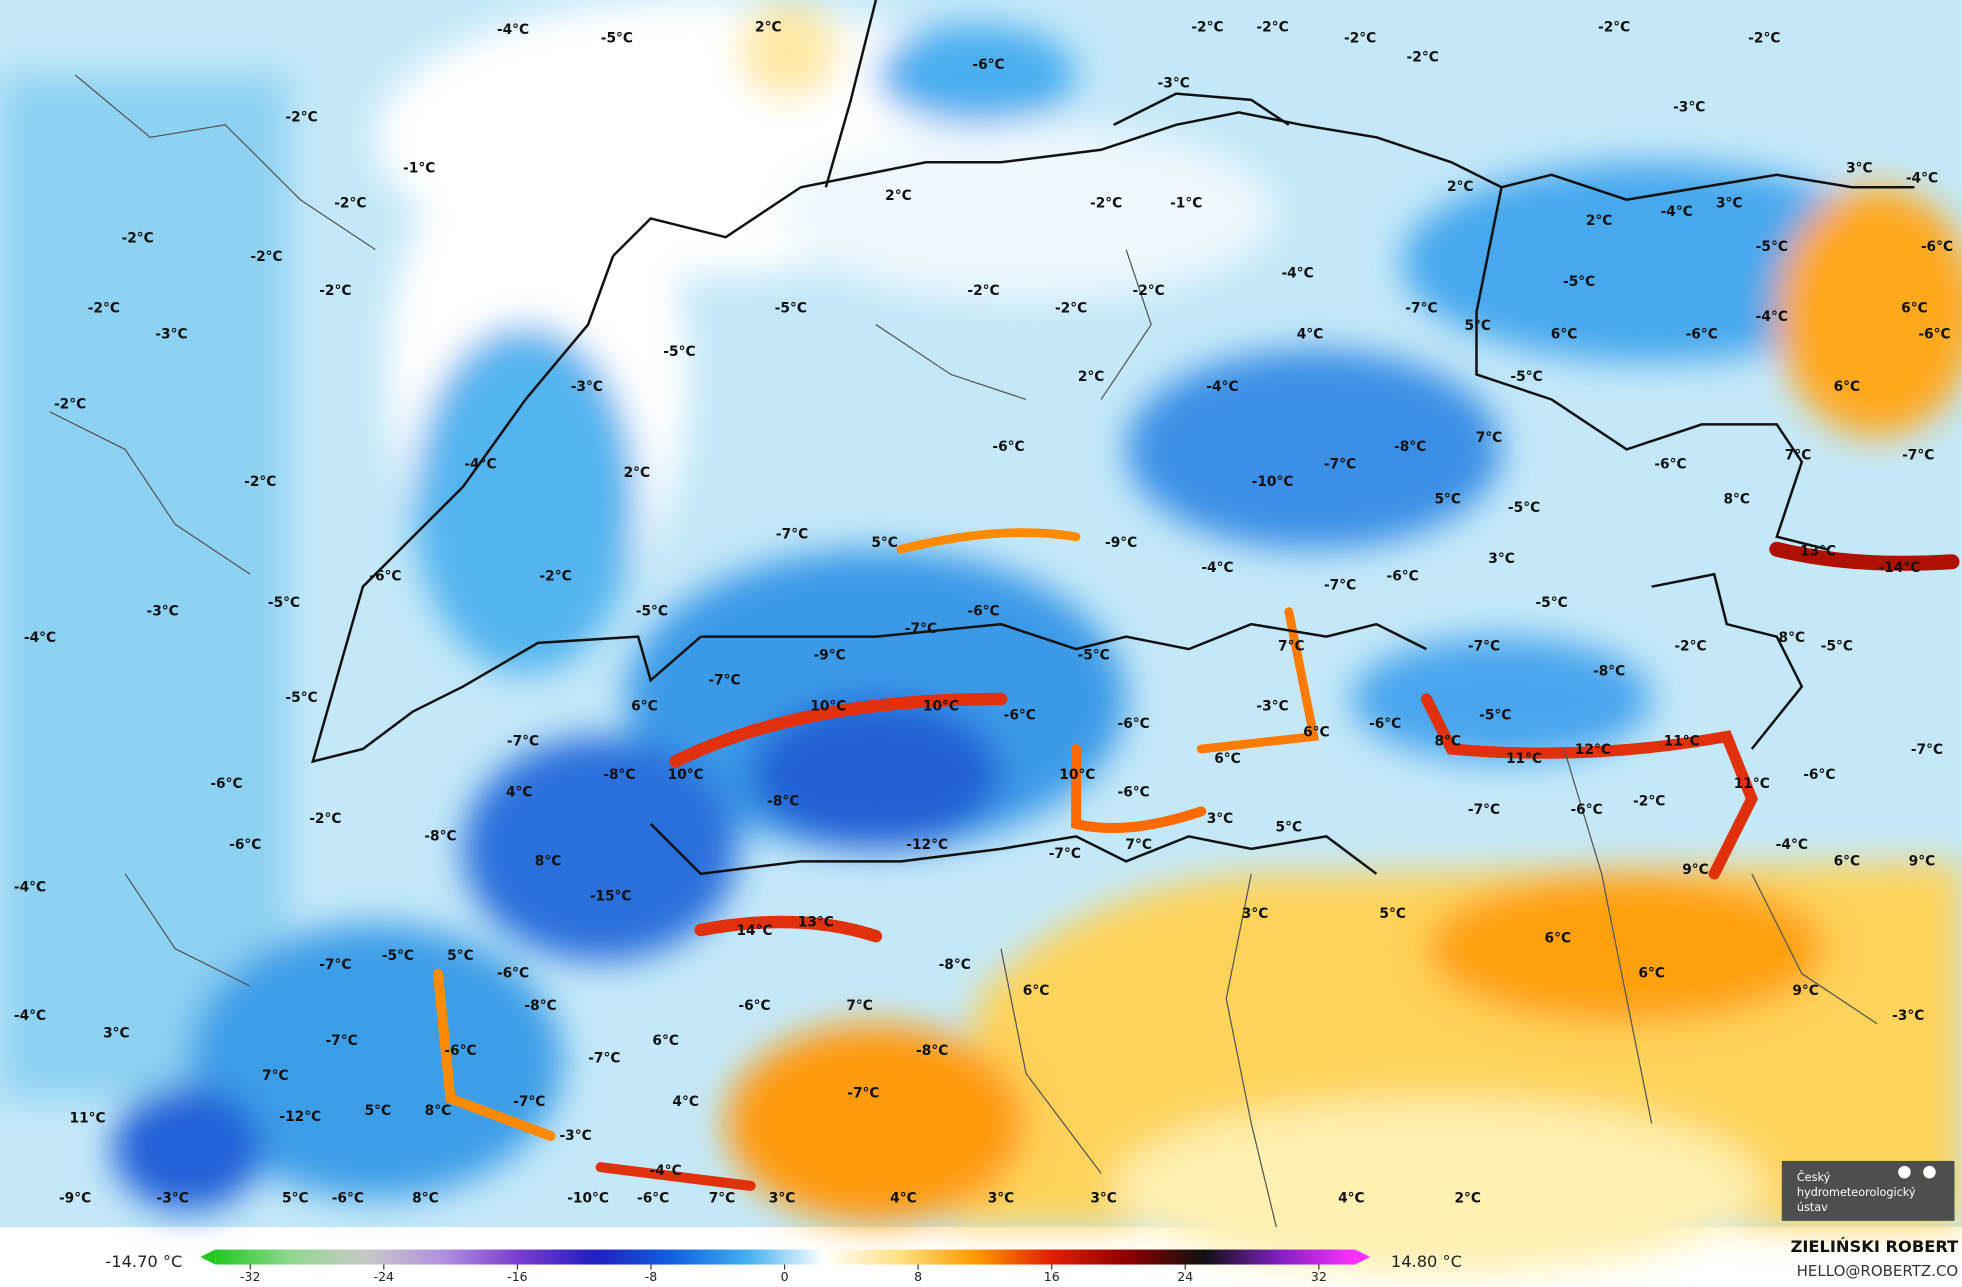 The image size is (1962, 1287). What do you see at coordinates (754, 931) in the screenshot?
I see `temperature-label: 14°C` at bounding box center [754, 931].